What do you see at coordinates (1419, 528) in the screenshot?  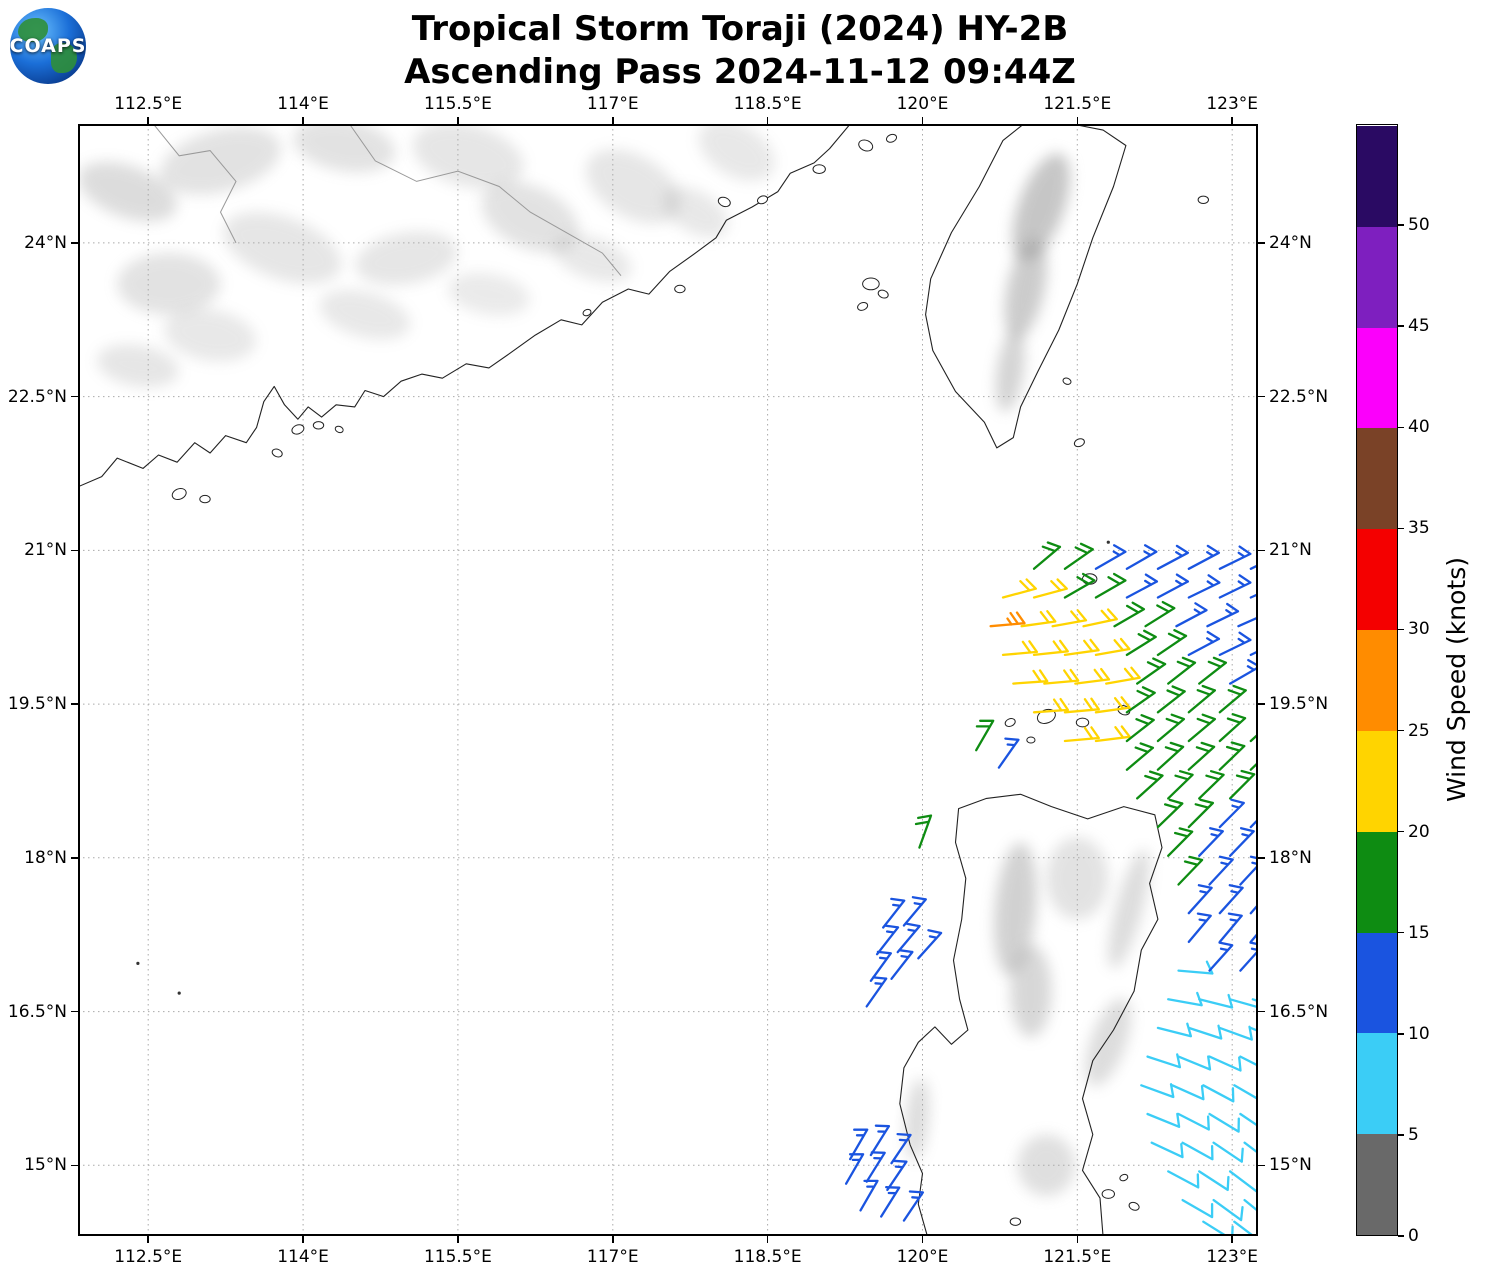 I see `colorbar-tick-label: 35` at bounding box center [1419, 528].